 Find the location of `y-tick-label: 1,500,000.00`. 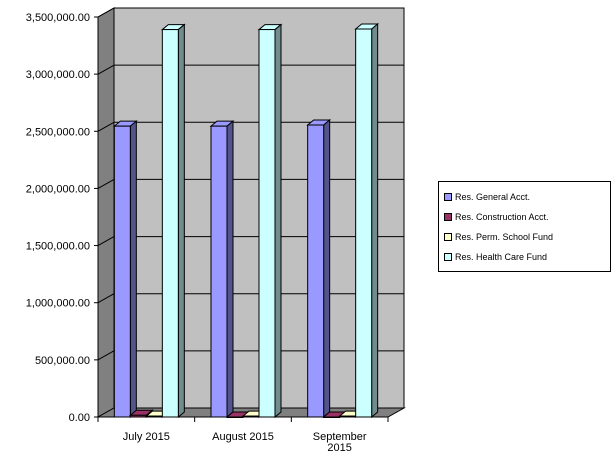

y-tick-label: 1,500,000.00 is located at coordinates (58, 247).